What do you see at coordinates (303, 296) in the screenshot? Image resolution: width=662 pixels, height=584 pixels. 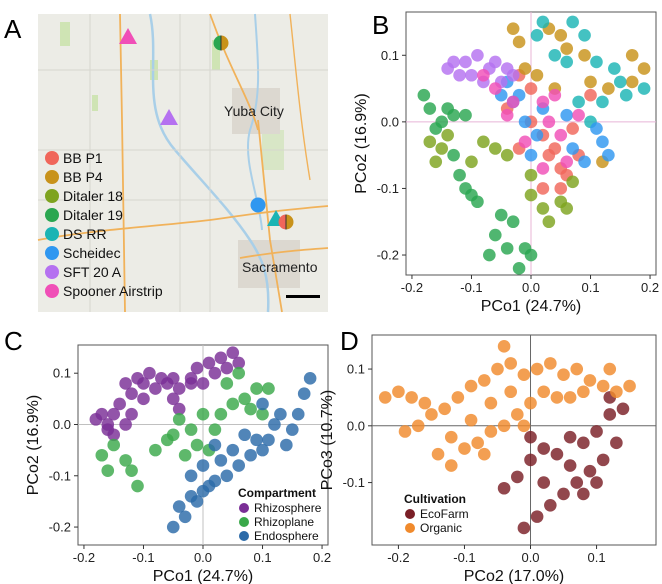 I see `scale-bar` at bounding box center [303, 296].